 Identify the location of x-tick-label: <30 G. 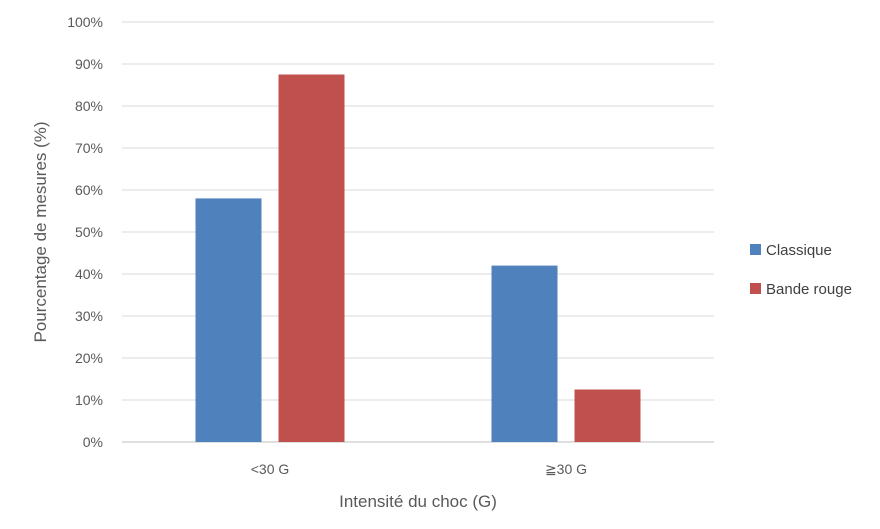
(270, 469).